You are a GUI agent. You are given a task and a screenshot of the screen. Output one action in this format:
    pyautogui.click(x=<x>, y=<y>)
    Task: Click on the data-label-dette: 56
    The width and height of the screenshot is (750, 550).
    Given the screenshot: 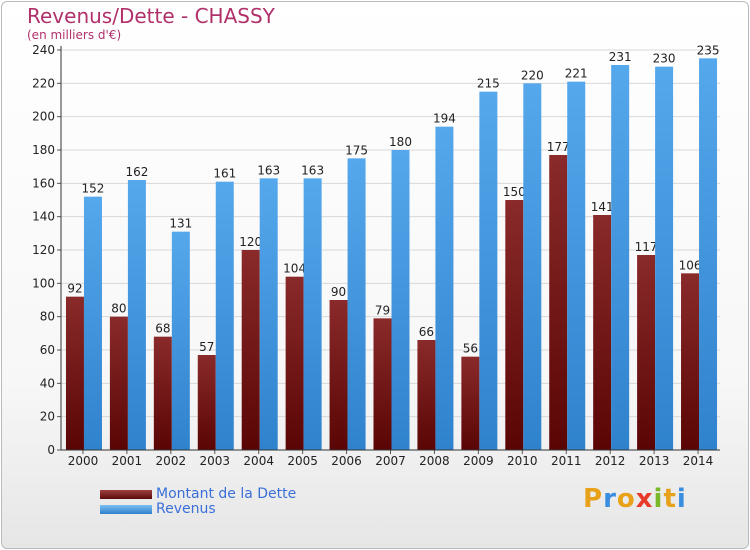 What is the action you would take?
    pyautogui.click(x=470, y=349)
    